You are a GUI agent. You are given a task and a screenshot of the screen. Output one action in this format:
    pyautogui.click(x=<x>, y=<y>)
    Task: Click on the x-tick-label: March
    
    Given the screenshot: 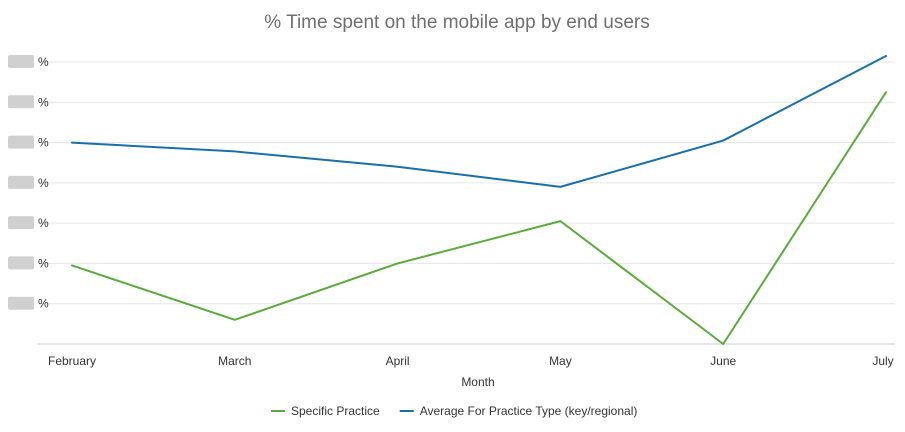 What is the action you would take?
    pyautogui.click(x=234, y=361)
    